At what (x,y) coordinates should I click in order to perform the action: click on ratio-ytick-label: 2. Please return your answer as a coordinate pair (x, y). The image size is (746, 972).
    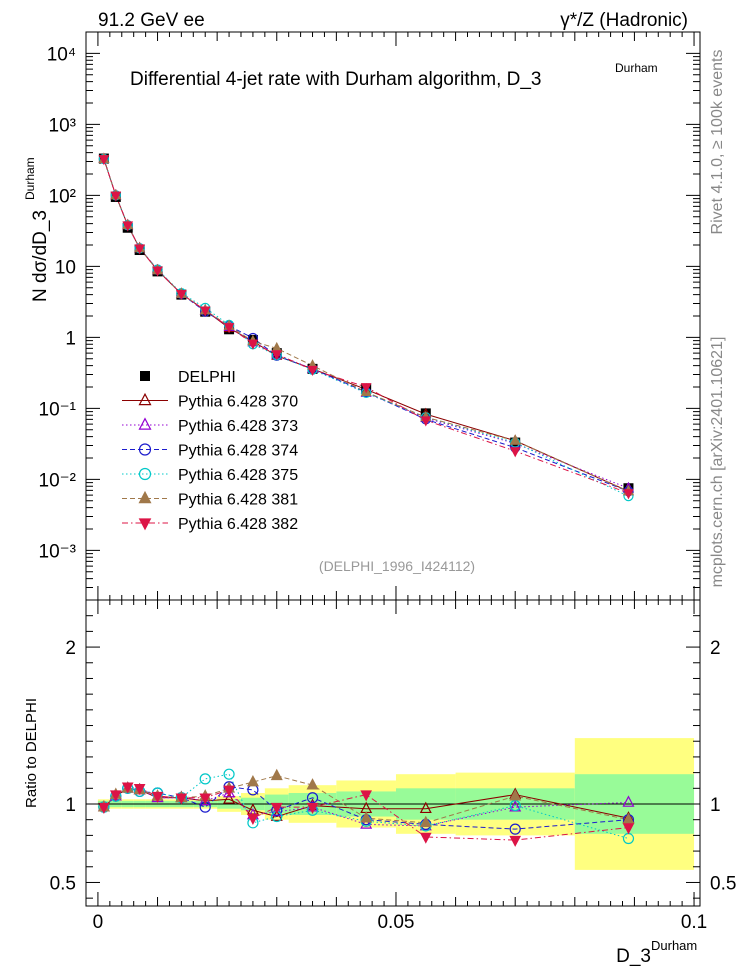
    Looking at the image, I should click on (70, 648).